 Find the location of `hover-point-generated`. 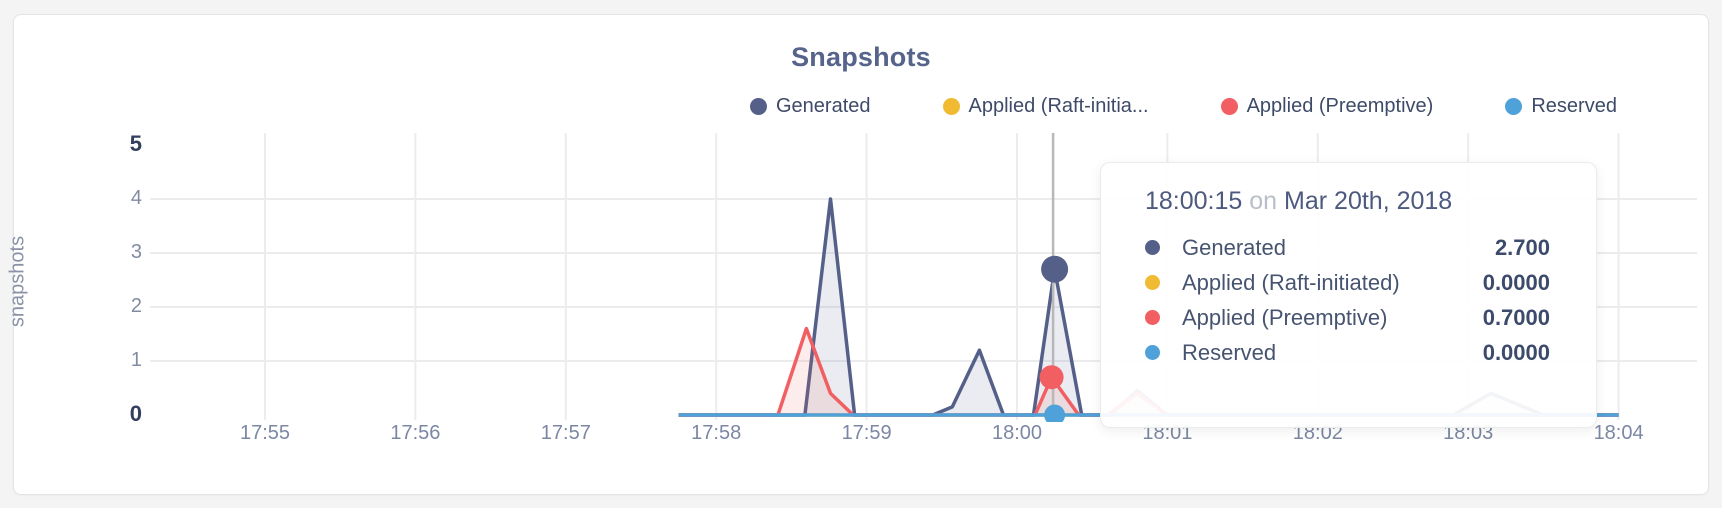

hover-point-generated is located at coordinates (1055, 269).